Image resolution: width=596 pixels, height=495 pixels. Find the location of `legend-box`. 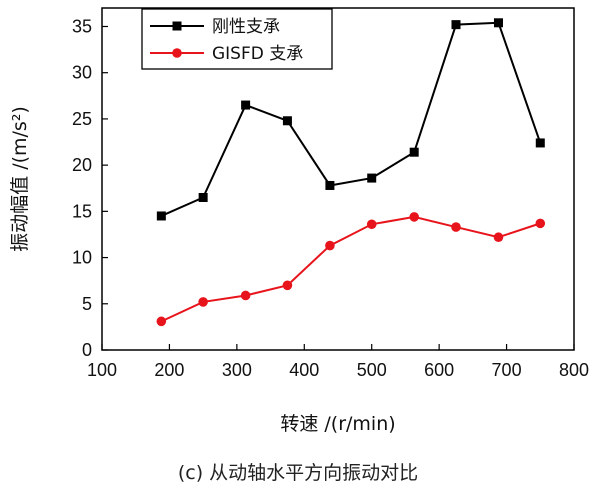

legend-box is located at coordinates (237, 39).